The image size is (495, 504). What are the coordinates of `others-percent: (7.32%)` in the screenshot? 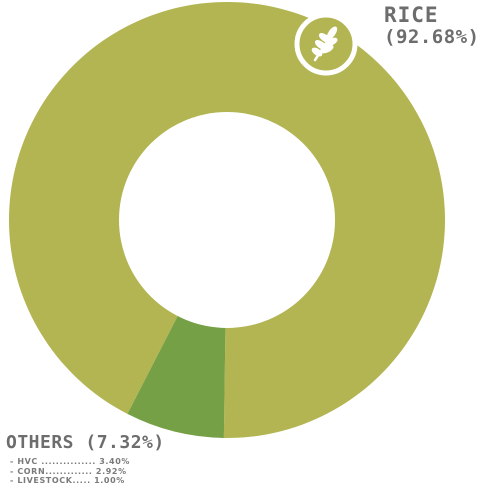 It's located at (125, 442).